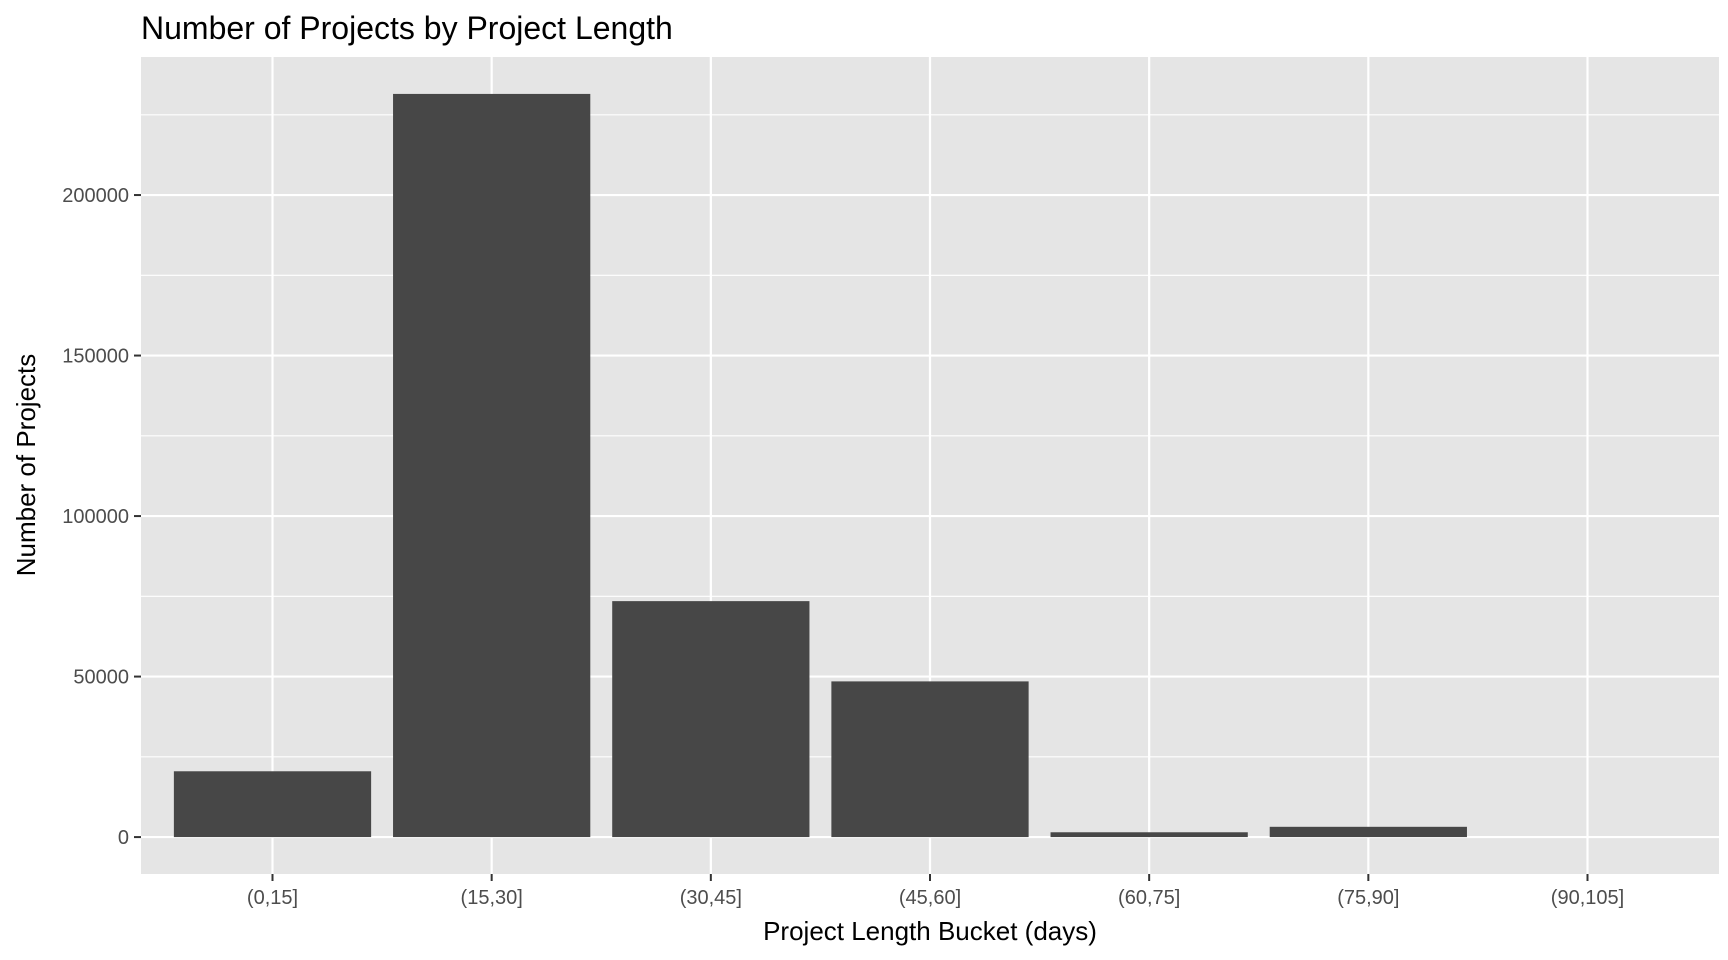  What do you see at coordinates (711, 898) in the screenshot?
I see `x-tick-label: (30,45]` at bounding box center [711, 898].